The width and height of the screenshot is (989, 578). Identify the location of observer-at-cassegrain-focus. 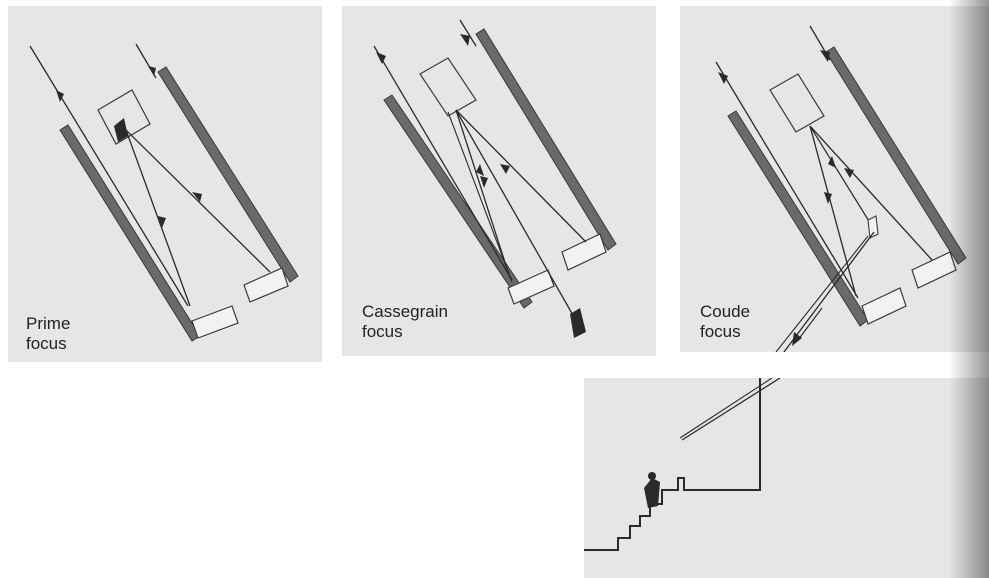
(578, 323).